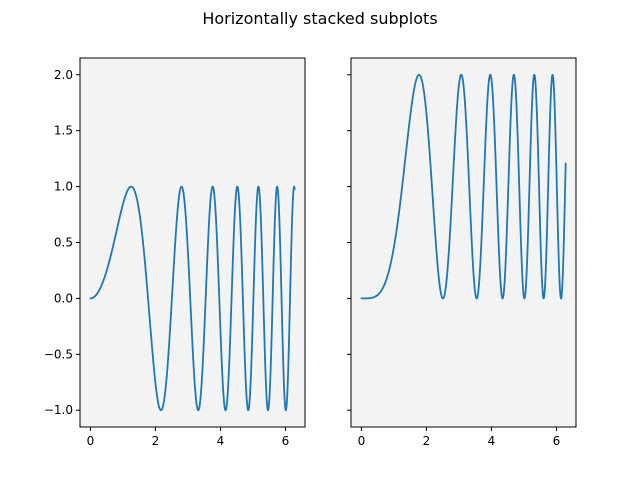  Describe the element at coordinates (156, 441) in the screenshot. I see `x-tick-label-1-2: 2` at that location.